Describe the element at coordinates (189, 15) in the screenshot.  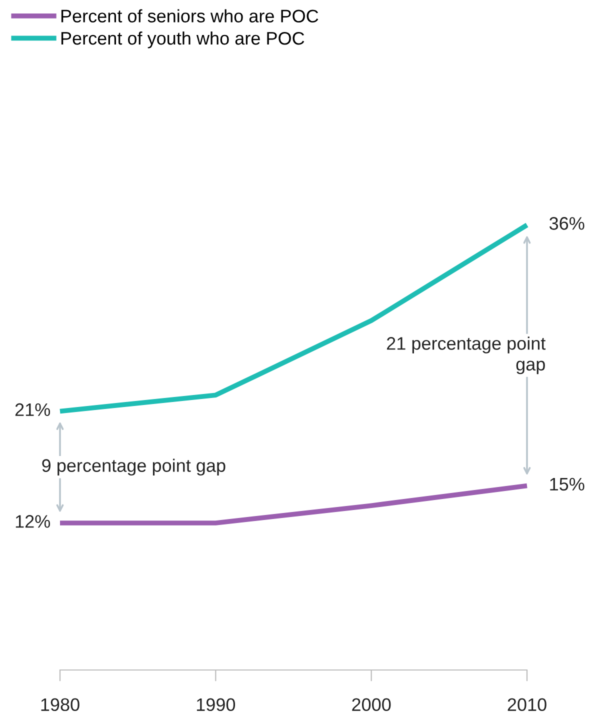
I see `legend-label: Percent of seniors who are POC` at that location.